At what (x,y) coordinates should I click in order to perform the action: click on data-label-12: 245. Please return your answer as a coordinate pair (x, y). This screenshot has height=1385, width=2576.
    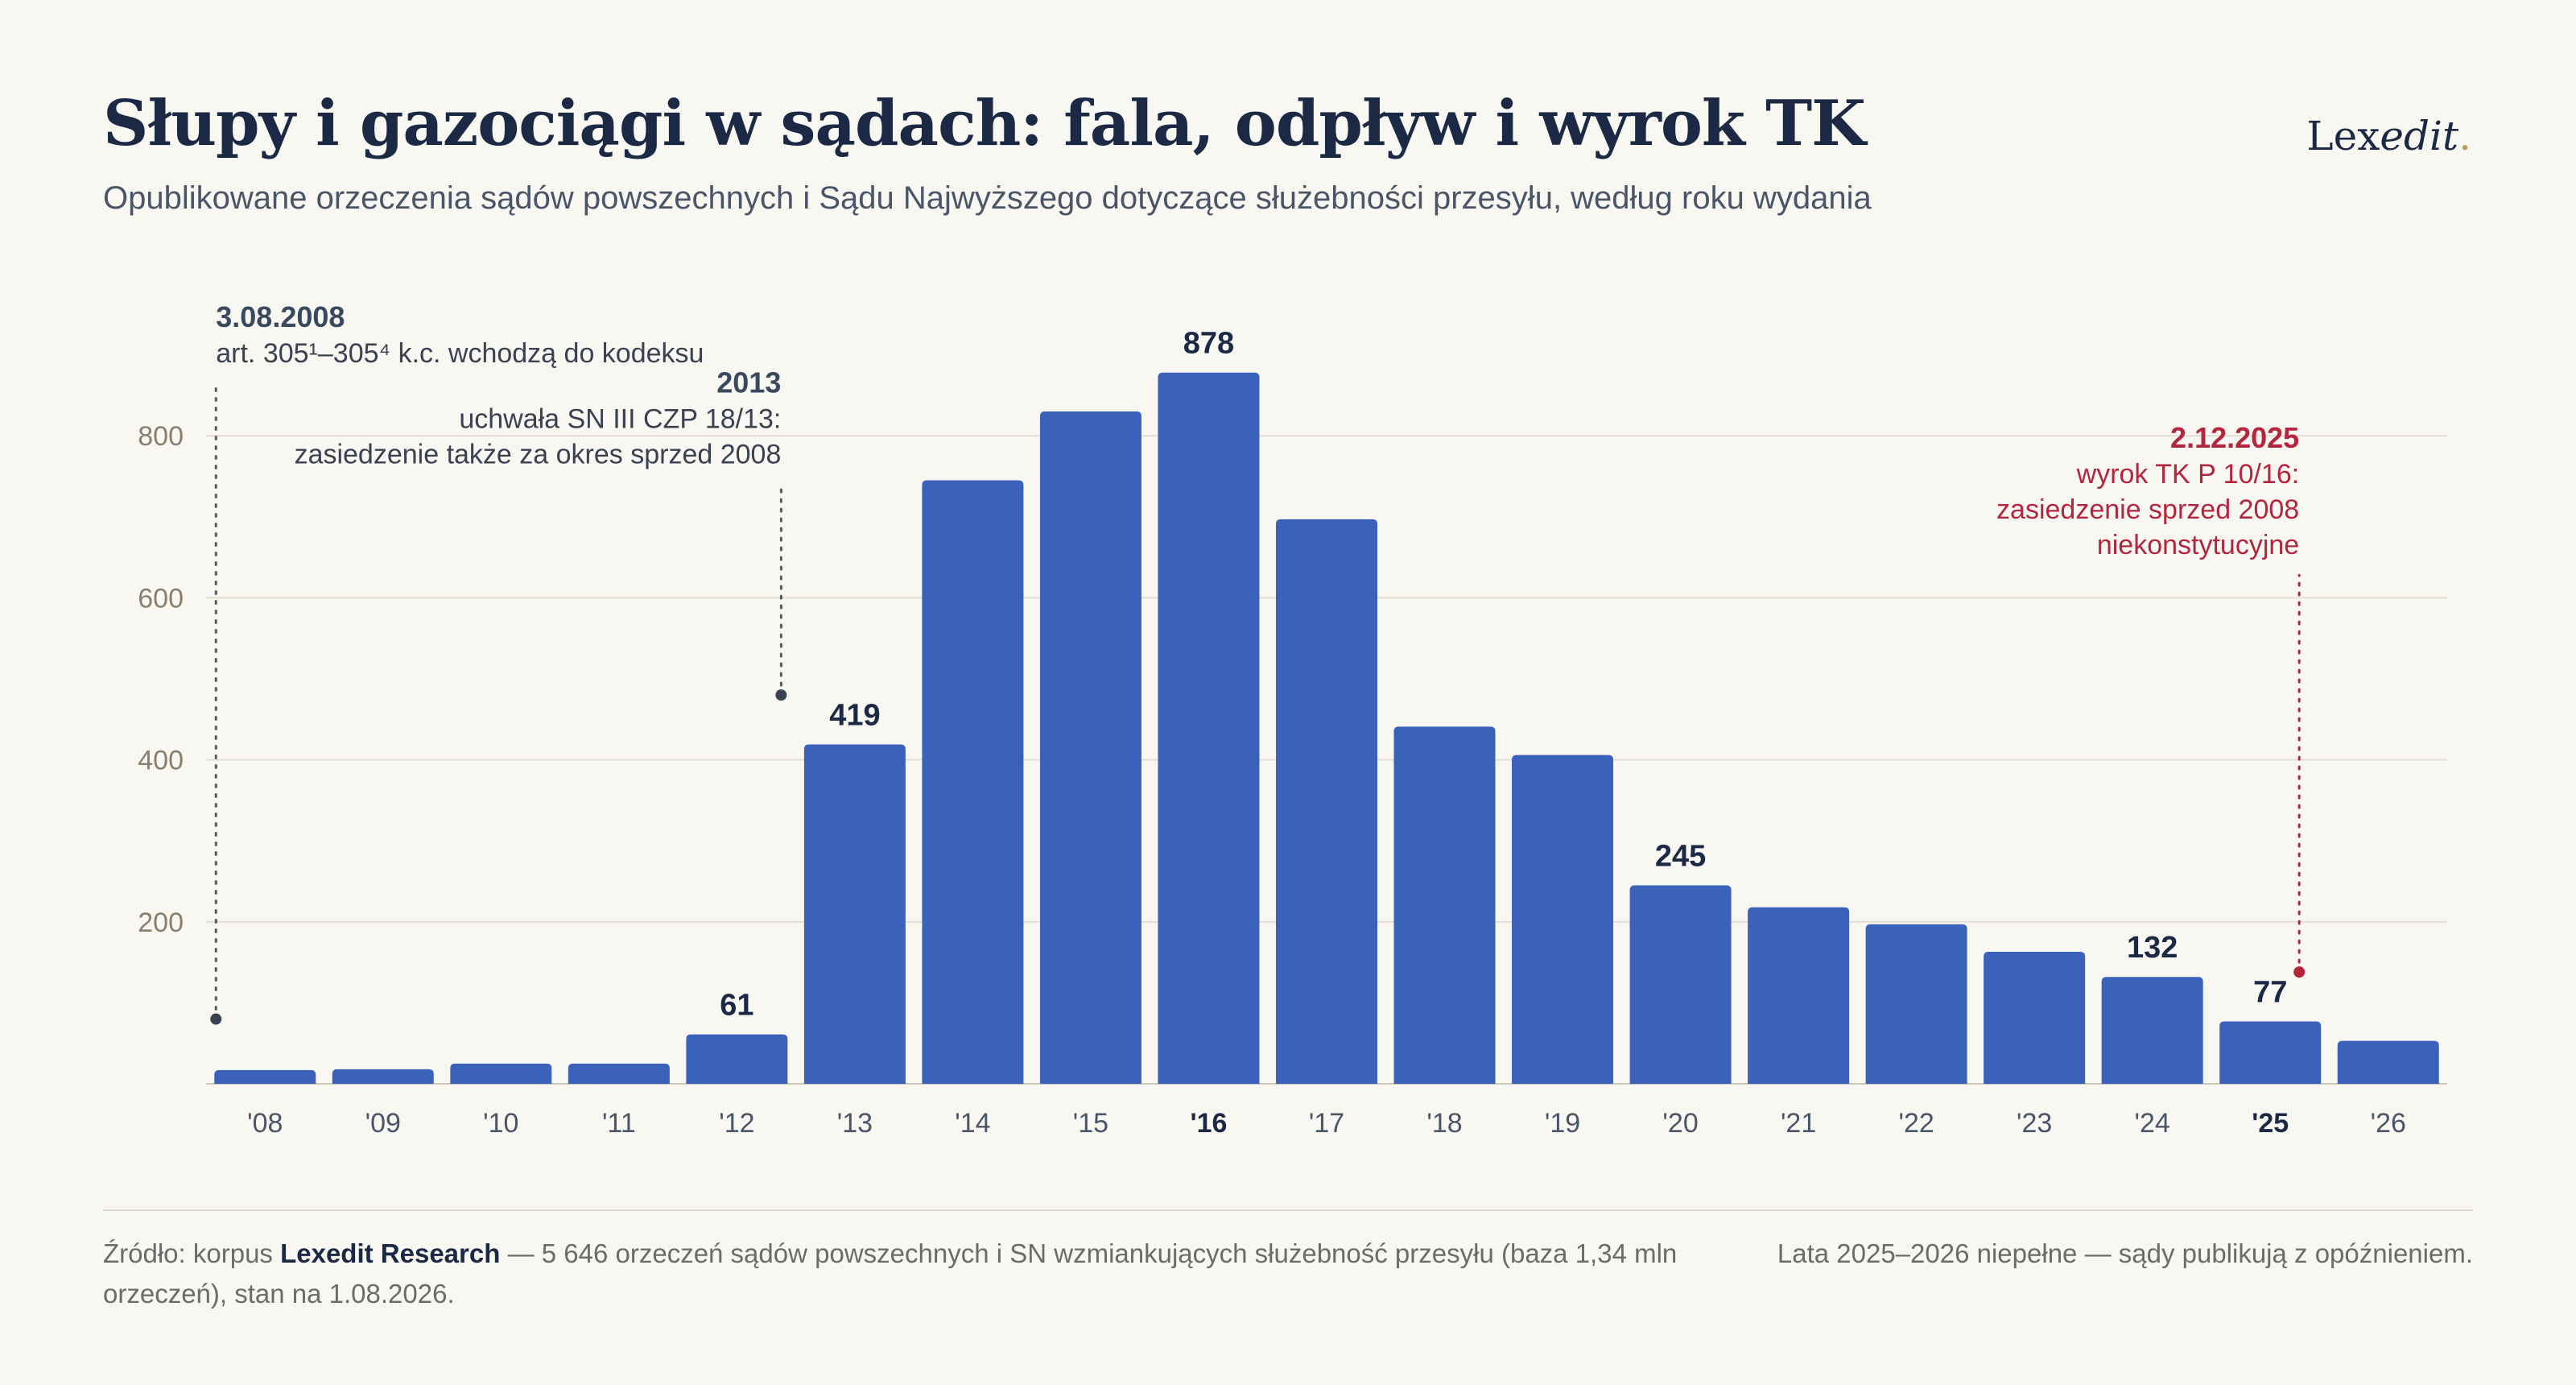
    Looking at the image, I should click on (1681, 857).